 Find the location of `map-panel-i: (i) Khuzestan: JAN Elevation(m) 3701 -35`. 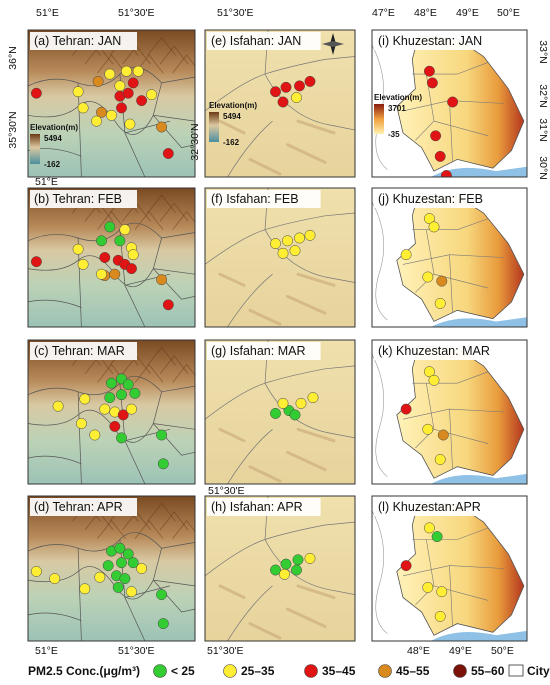

map-panel-i: (i) Khuzestan: JAN Elevation(m) 3701 -35 is located at coordinates (449, 103).